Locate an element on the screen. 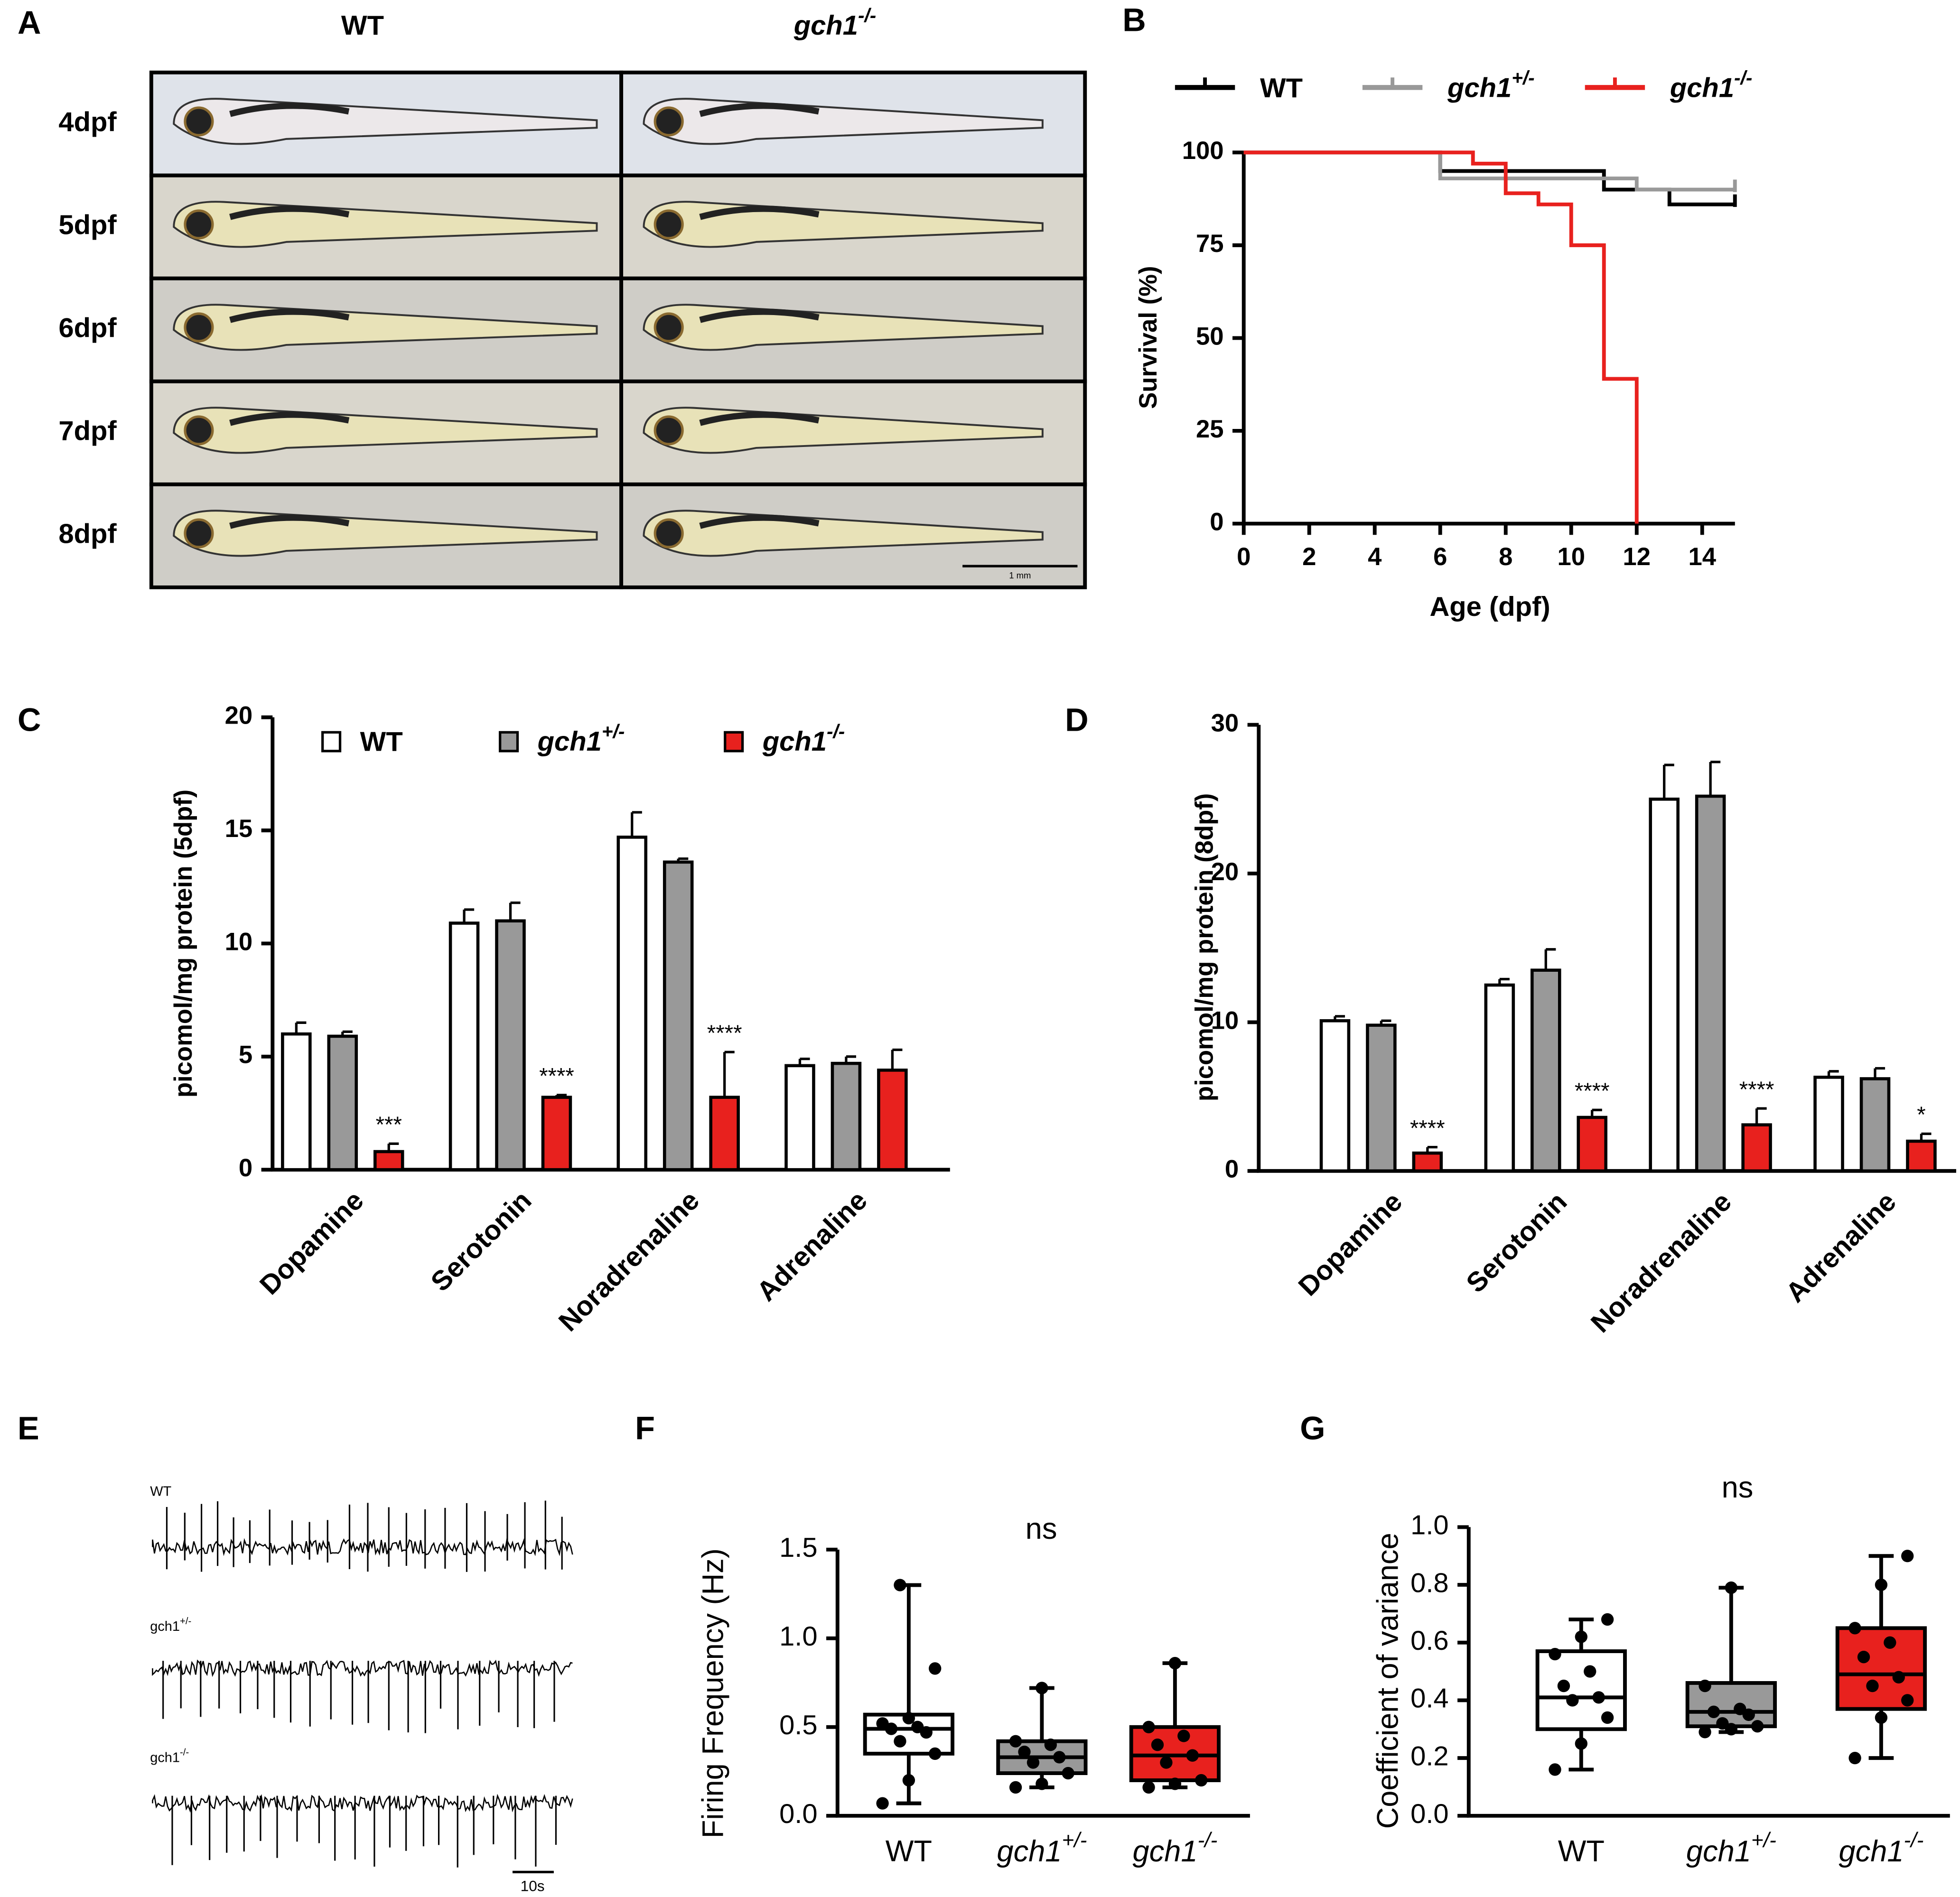  y-tick-label: 100 is located at coordinates (1203, 151).